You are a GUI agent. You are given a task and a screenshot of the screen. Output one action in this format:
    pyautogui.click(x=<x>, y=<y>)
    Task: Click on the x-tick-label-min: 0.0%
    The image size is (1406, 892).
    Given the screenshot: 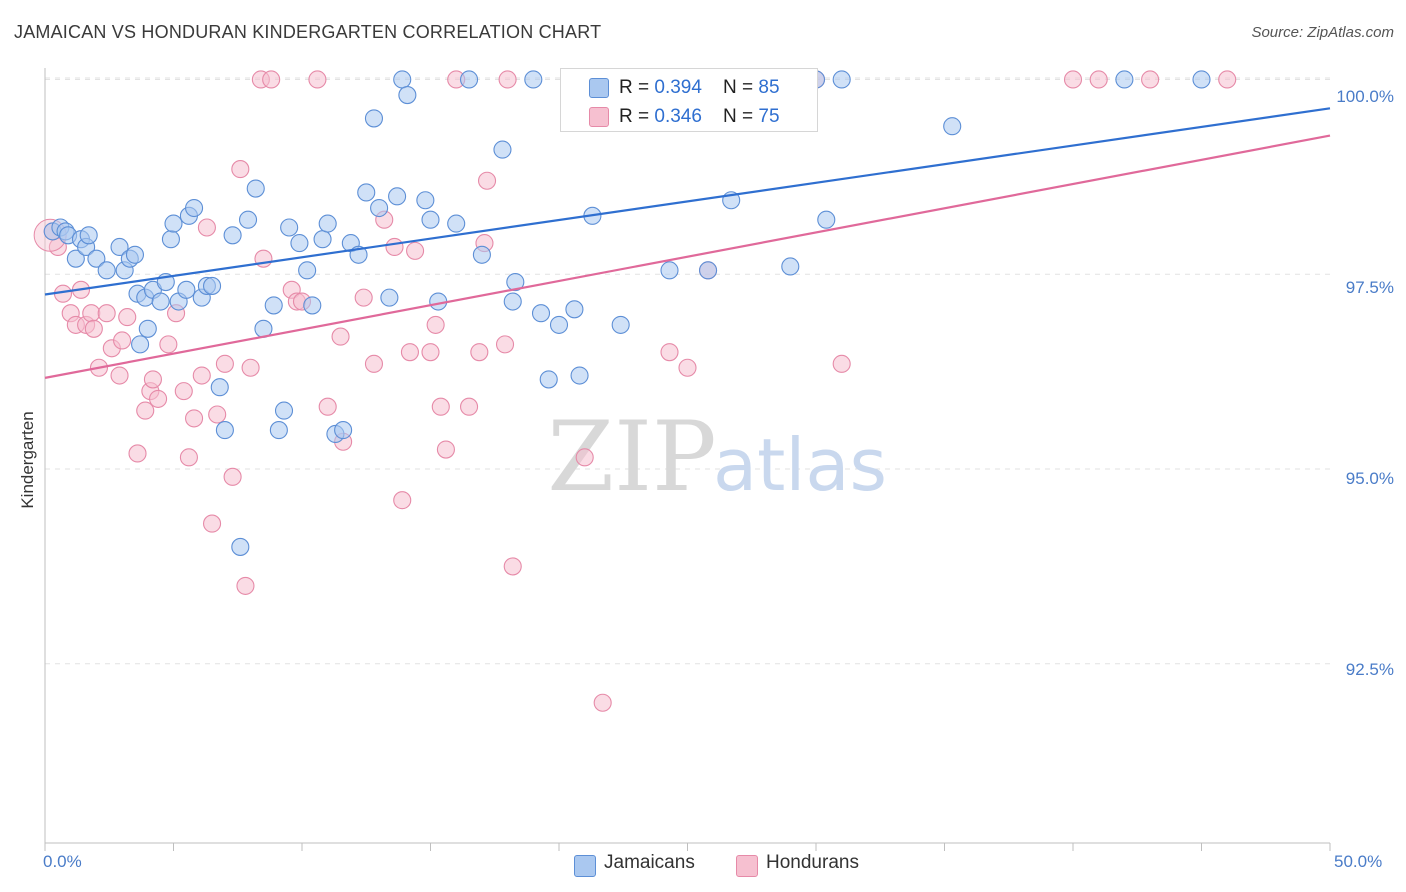 What is the action you would take?
    pyautogui.click(x=62, y=861)
    